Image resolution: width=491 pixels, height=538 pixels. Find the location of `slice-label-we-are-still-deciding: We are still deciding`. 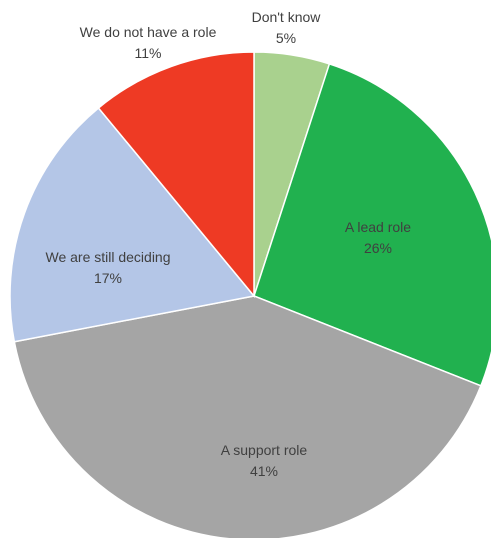

slice-label-we-are-still-deciding: We are still deciding is located at coordinates (107, 257).